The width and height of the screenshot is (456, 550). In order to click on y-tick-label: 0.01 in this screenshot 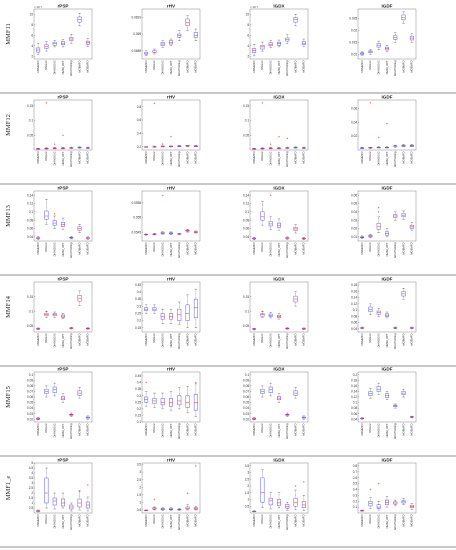, I will do `click(354, 237)`.